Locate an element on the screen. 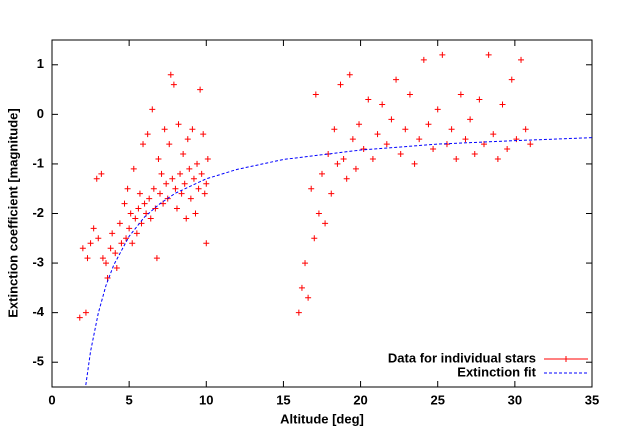 This screenshot has width=617, height=437. legend-label: Extinction fit is located at coordinates (496, 371).